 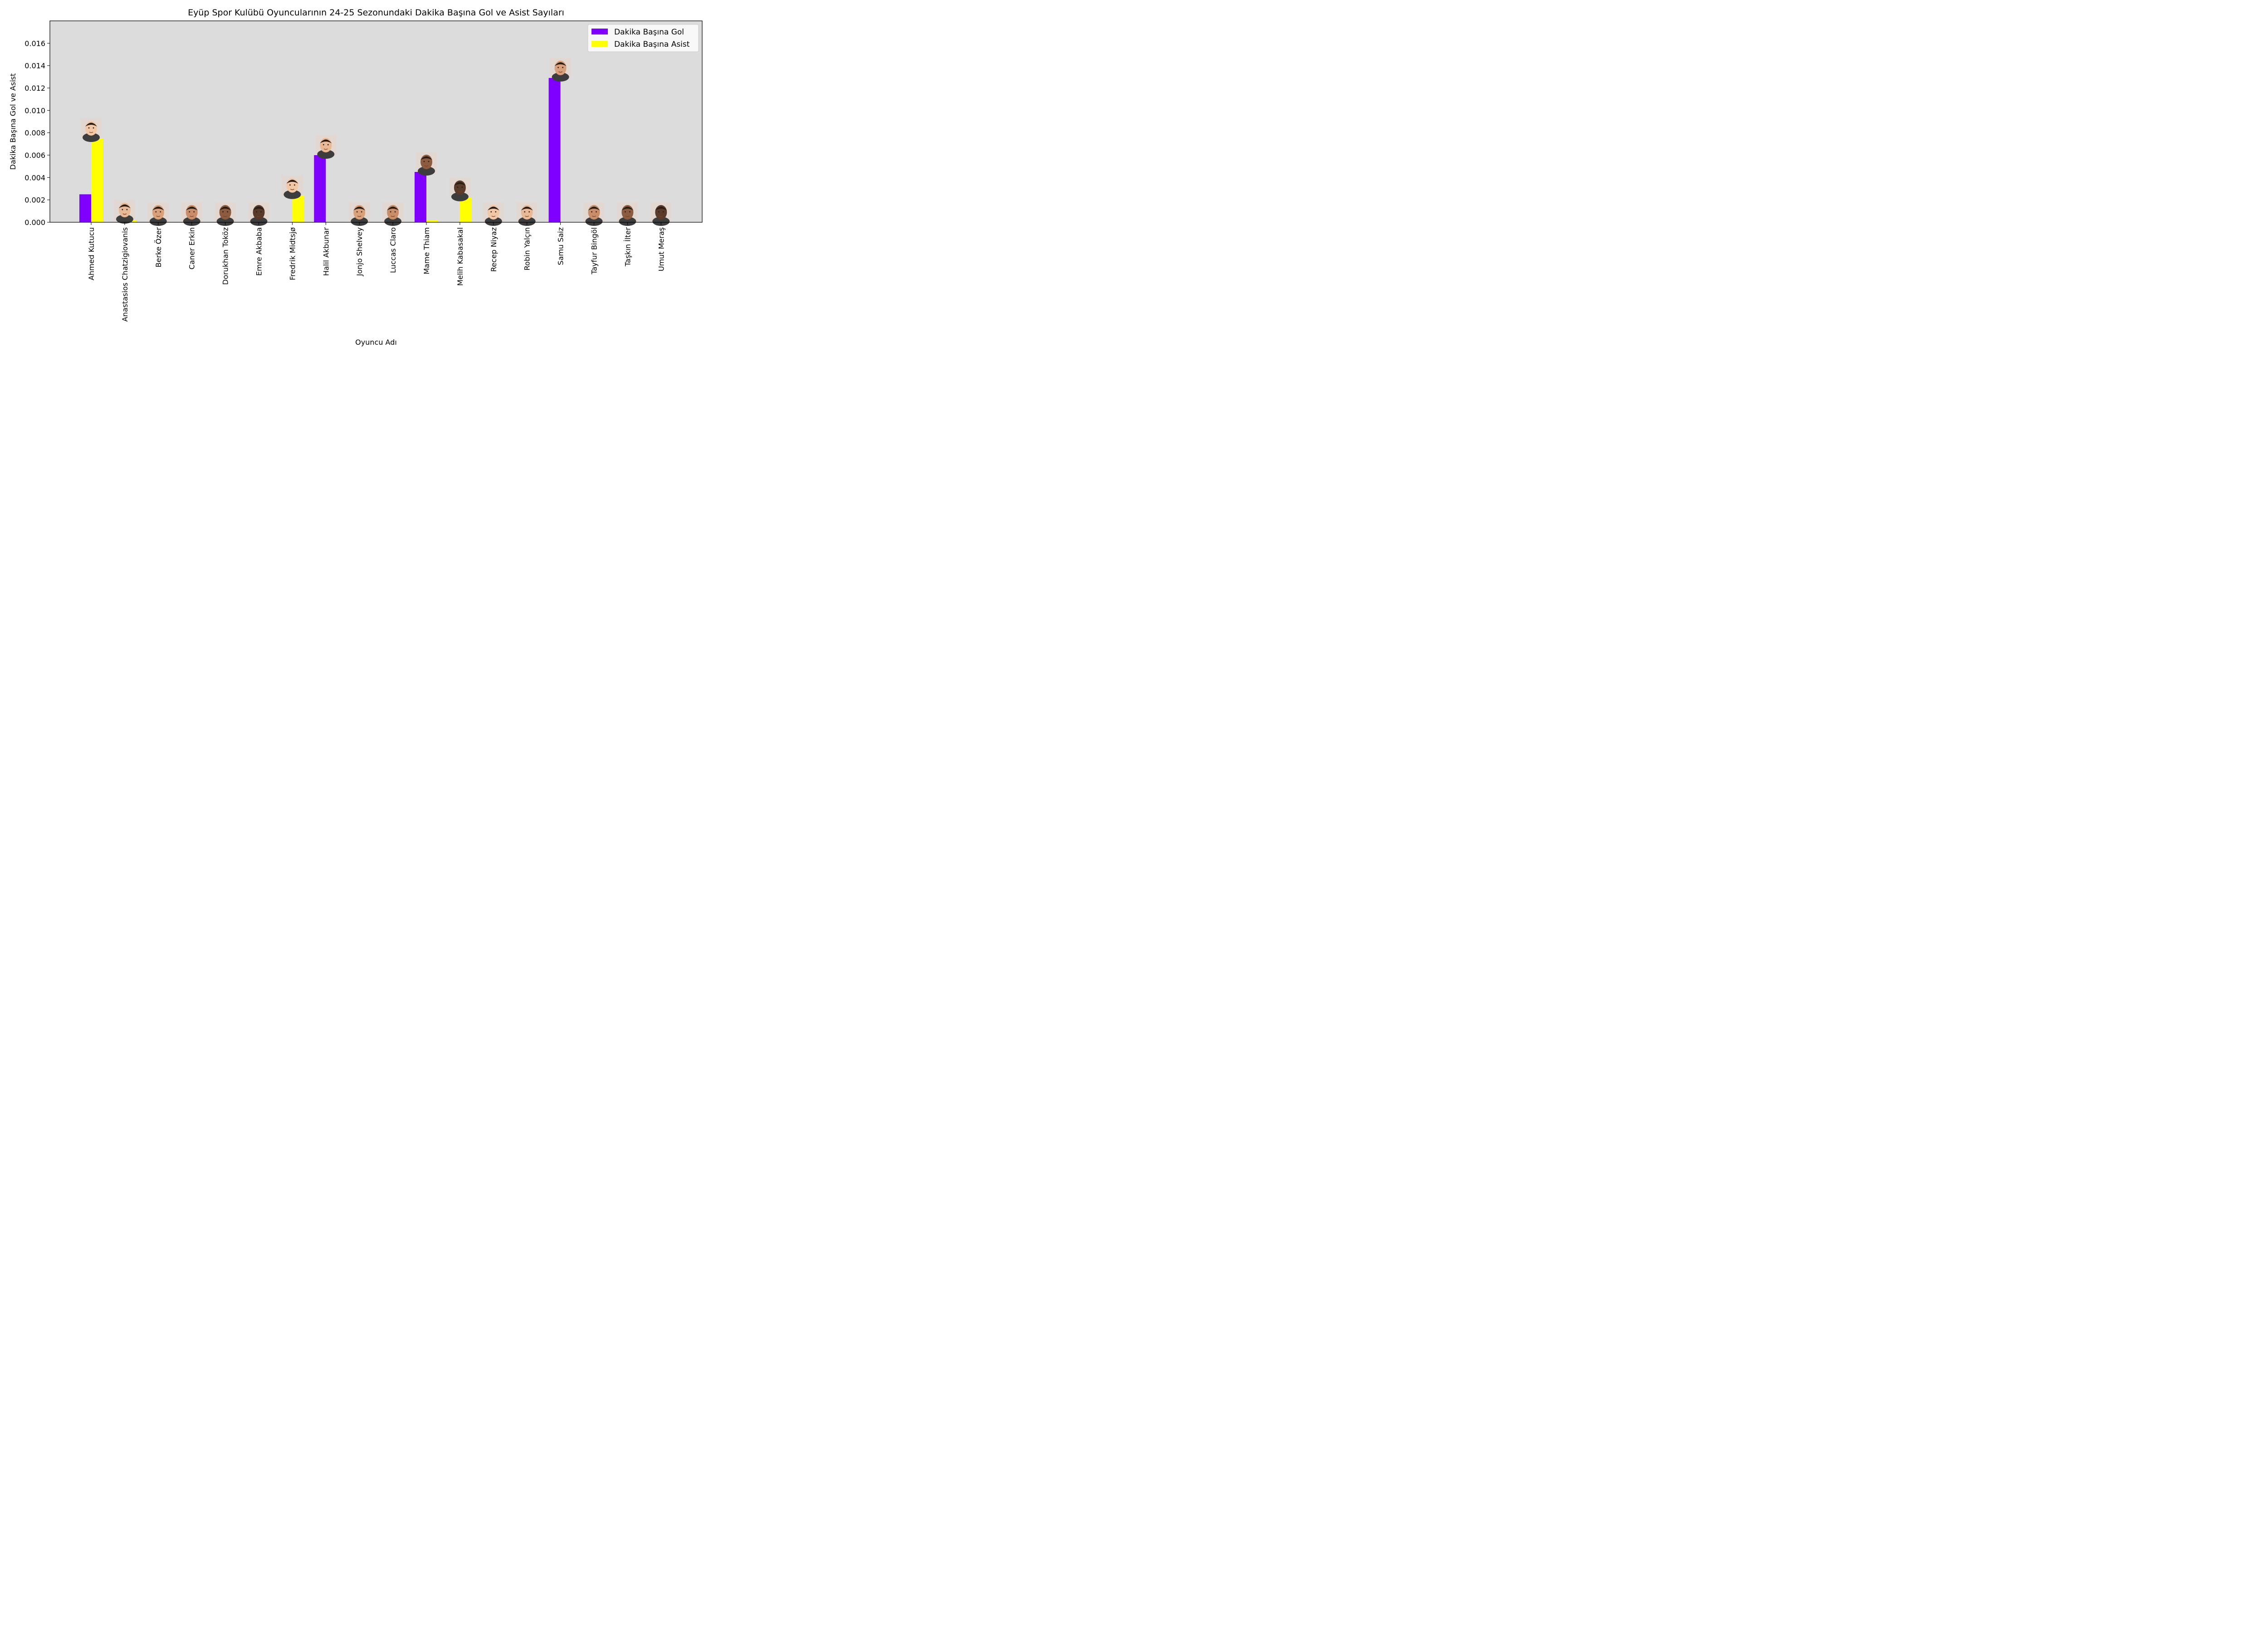 I want to click on x-tick-label: Umut Meraş, so click(x=661, y=249).